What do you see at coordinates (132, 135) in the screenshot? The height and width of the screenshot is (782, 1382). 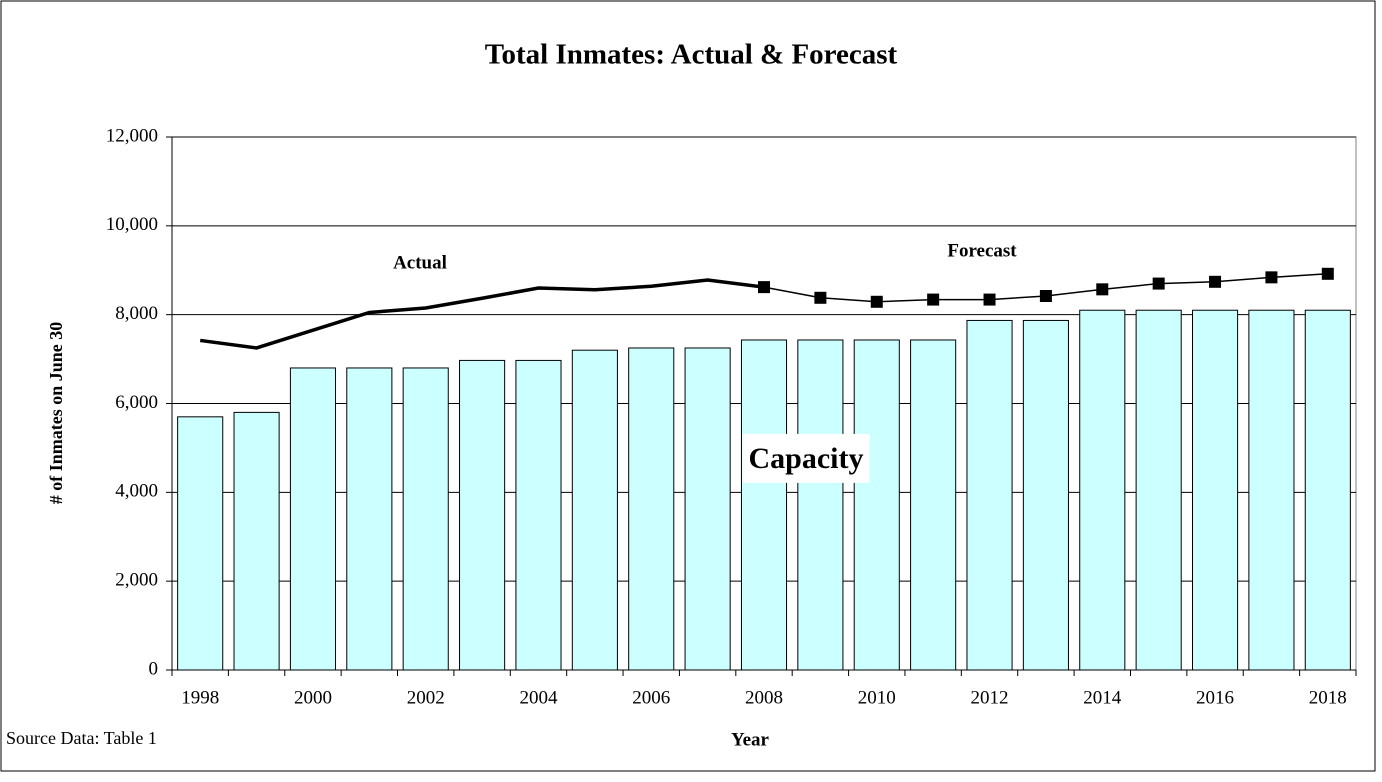 I see `y-tick-label: 12,000` at bounding box center [132, 135].